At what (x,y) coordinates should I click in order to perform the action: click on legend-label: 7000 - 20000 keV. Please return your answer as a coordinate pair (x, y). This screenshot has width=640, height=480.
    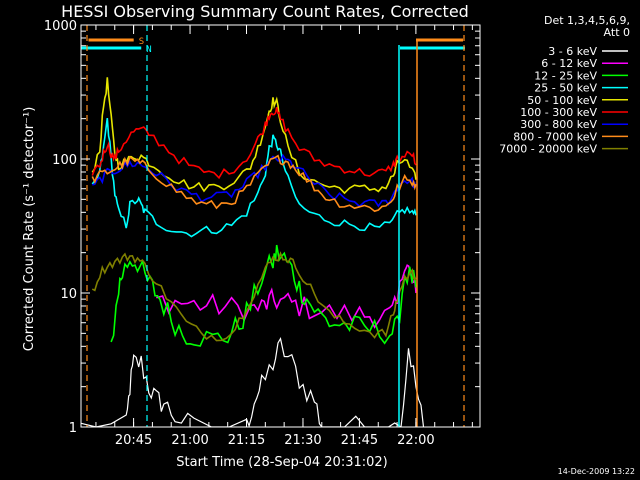
    Looking at the image, I should click on (548, 149).